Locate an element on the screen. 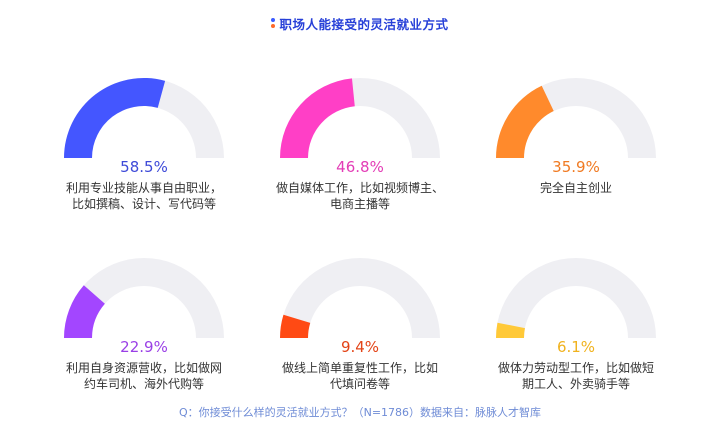  gauge-description: 利用专业技能从事自由职业， 比如撰稿、设计、写代码等 is located at coordinates (144, 196).